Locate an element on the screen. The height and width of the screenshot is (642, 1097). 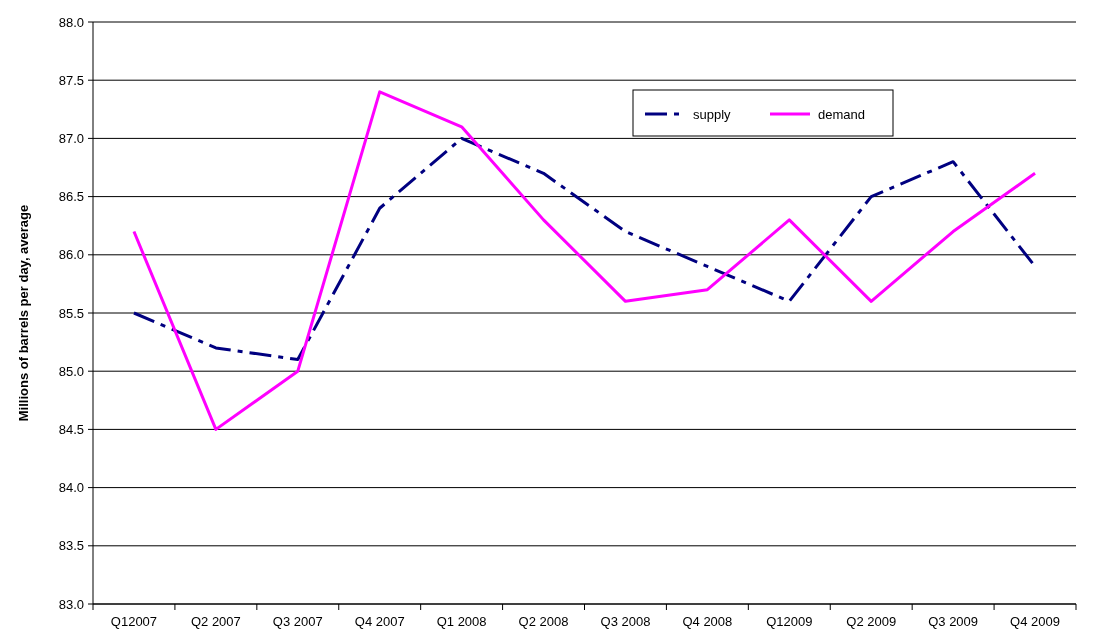
x-tick-label: Q3 2008 is located at coordinates (625, 621).